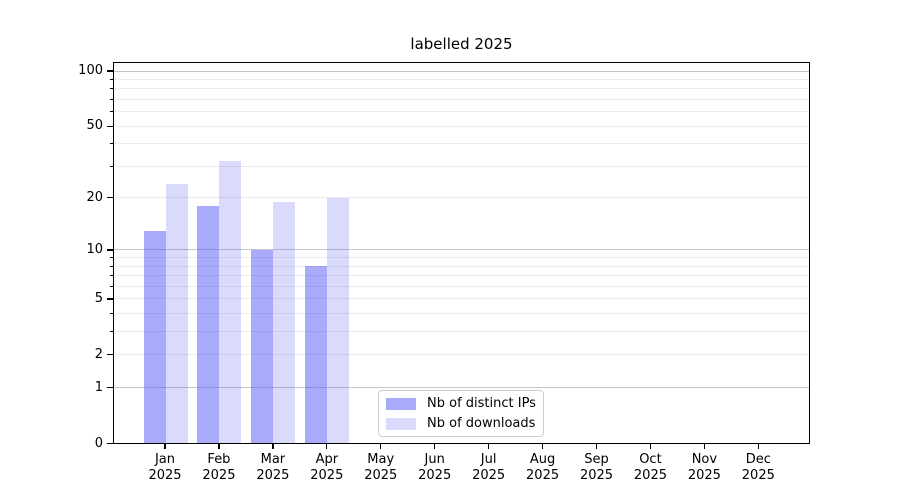 Image resolution: width=900 pixels, height=500 pixels. What do you see at coordinates (262, 347) in the screenshot?
I see `bar-nb-of-distinct-ips-mar-2025` at bounding box center [262, 347].